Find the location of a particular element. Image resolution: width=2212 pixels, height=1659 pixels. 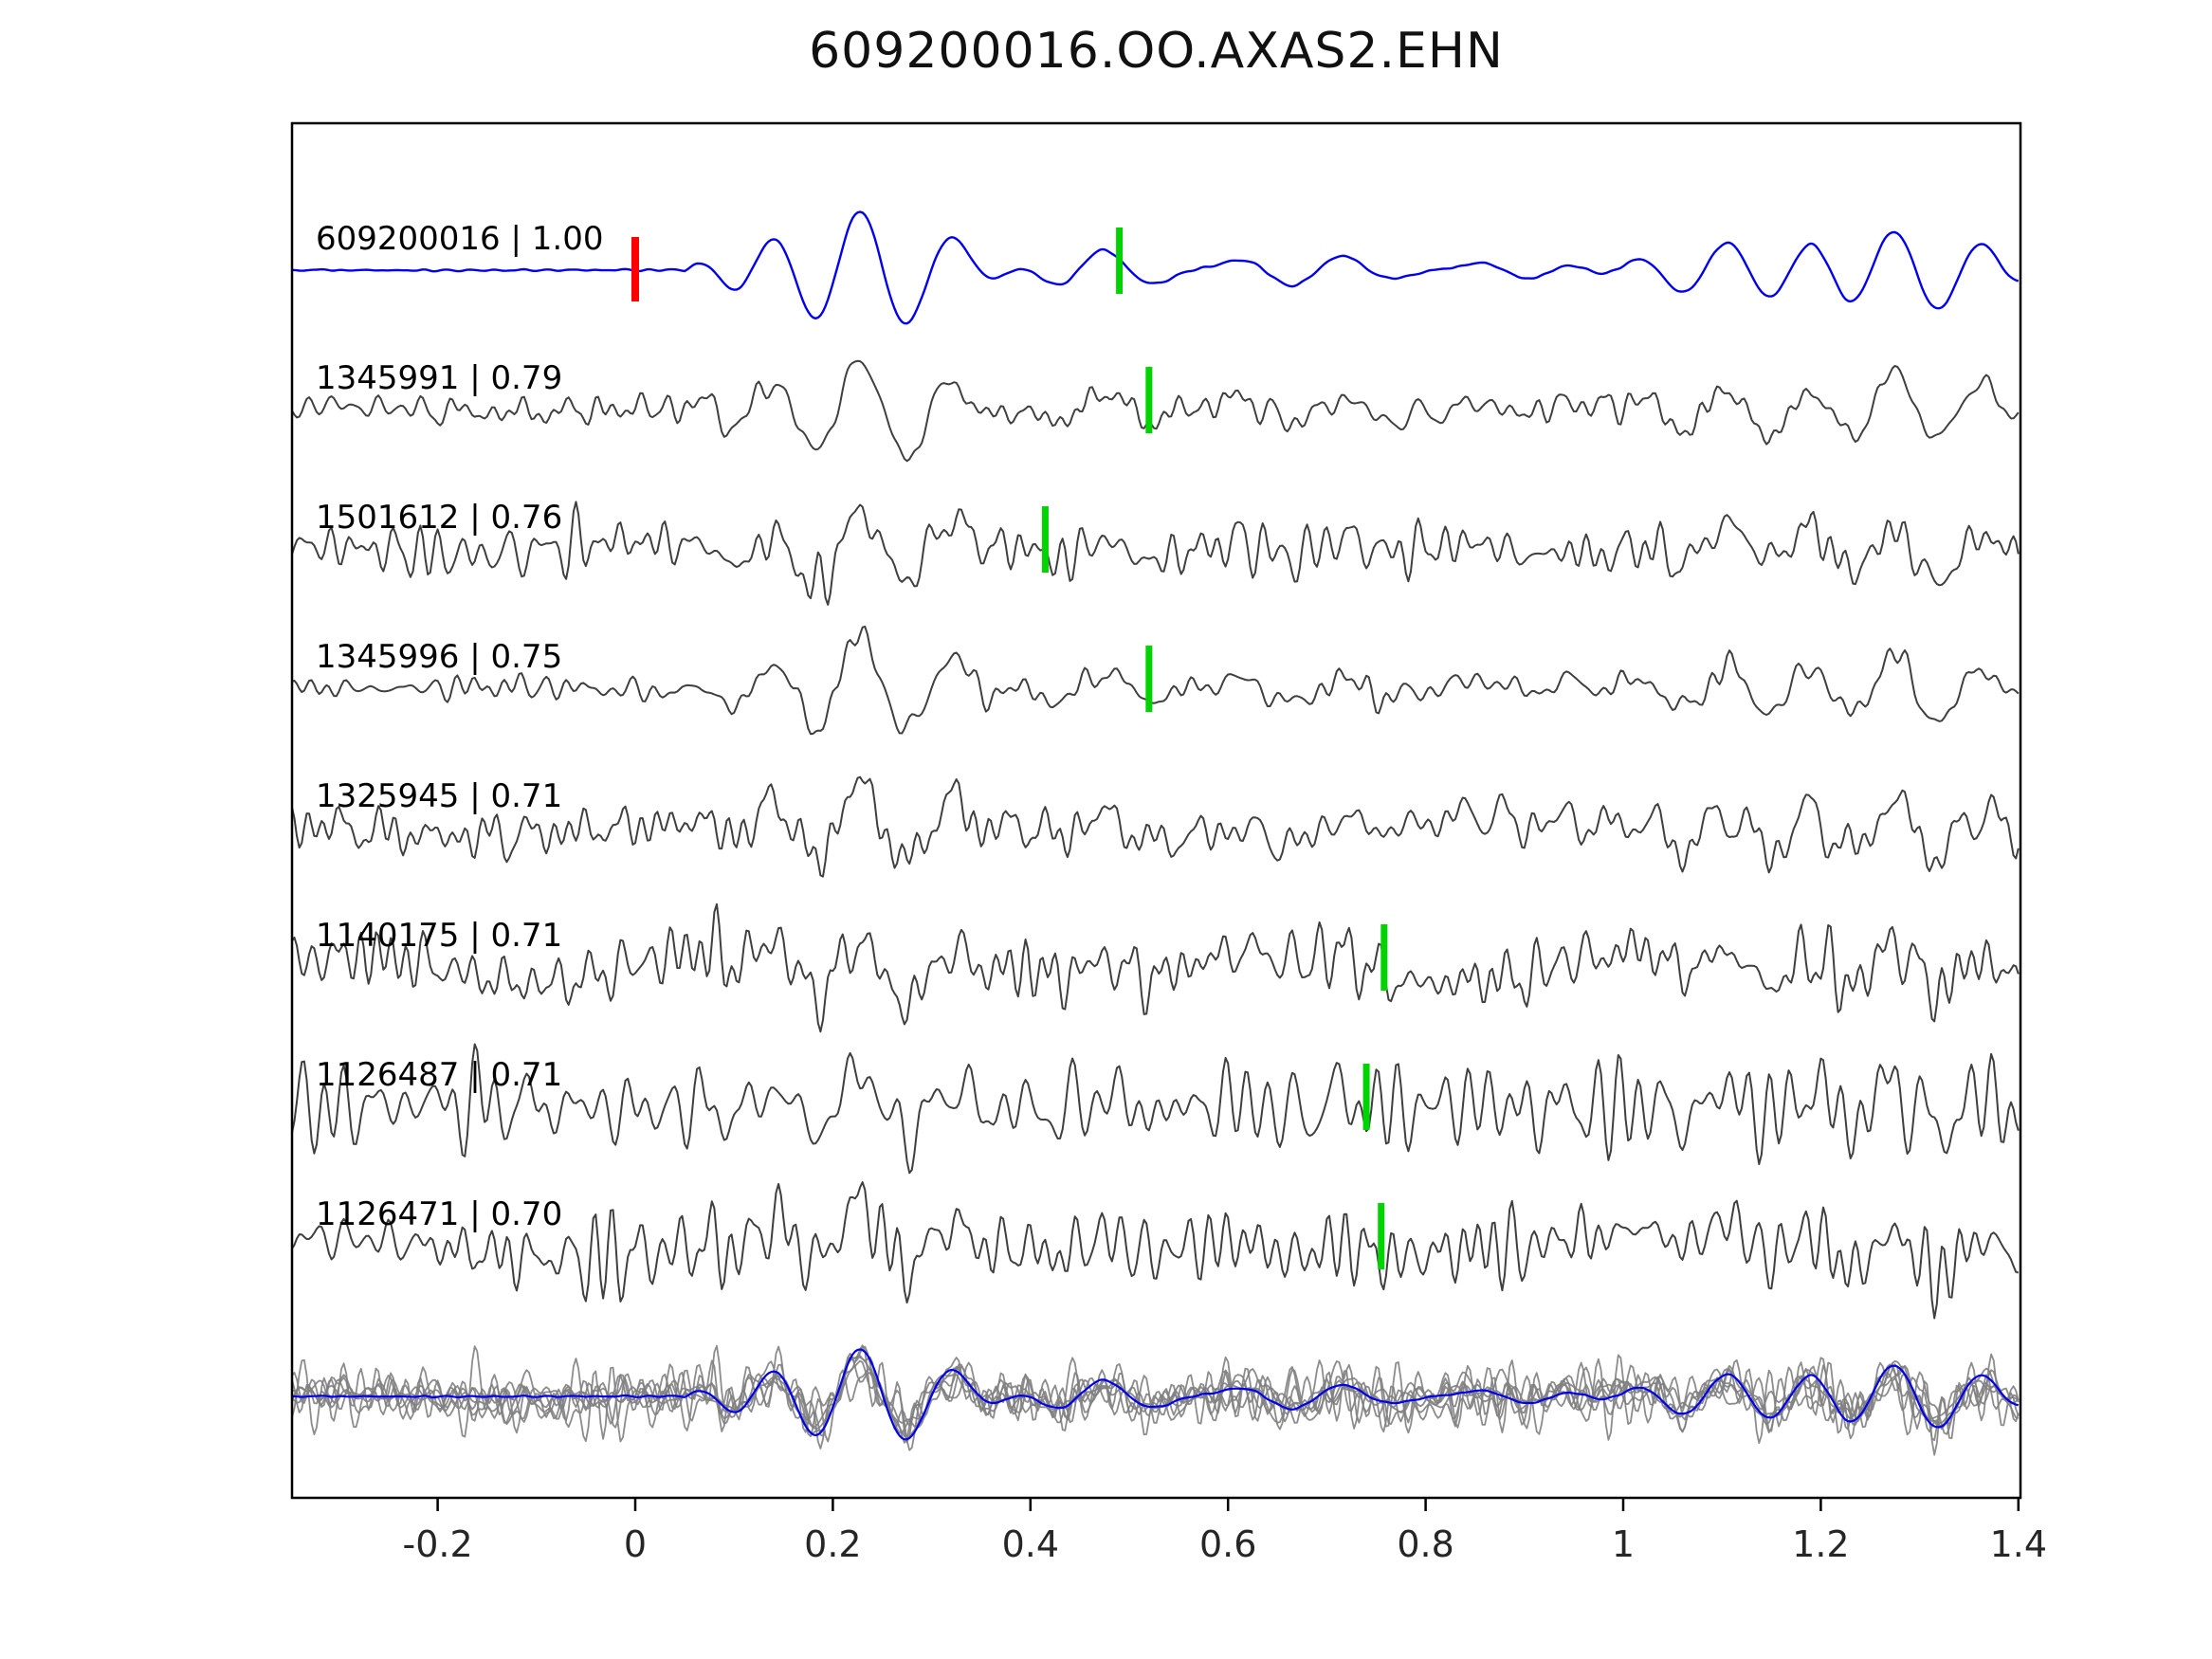

trace-label-1501612: 1501612 | 0.76 is located at coordinates (439, 518).